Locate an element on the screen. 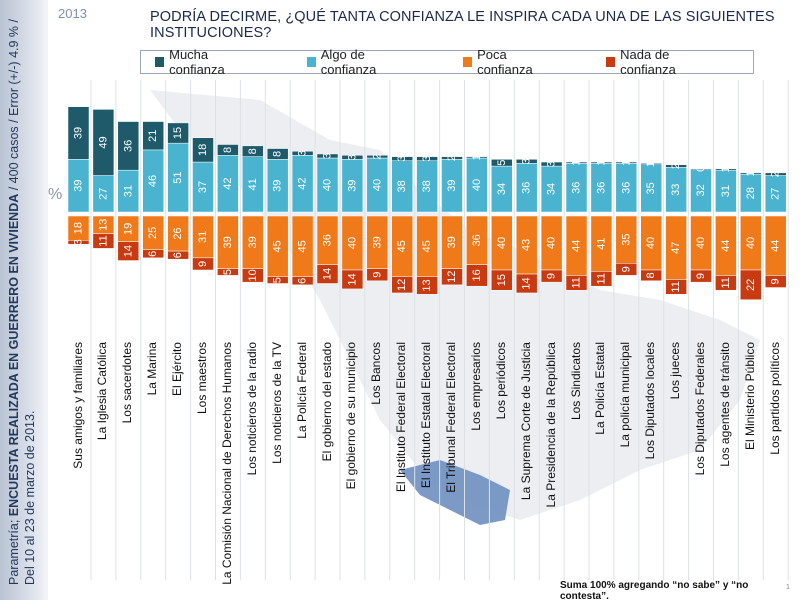  y-axis-label: % is located at coordinates (55, 194).